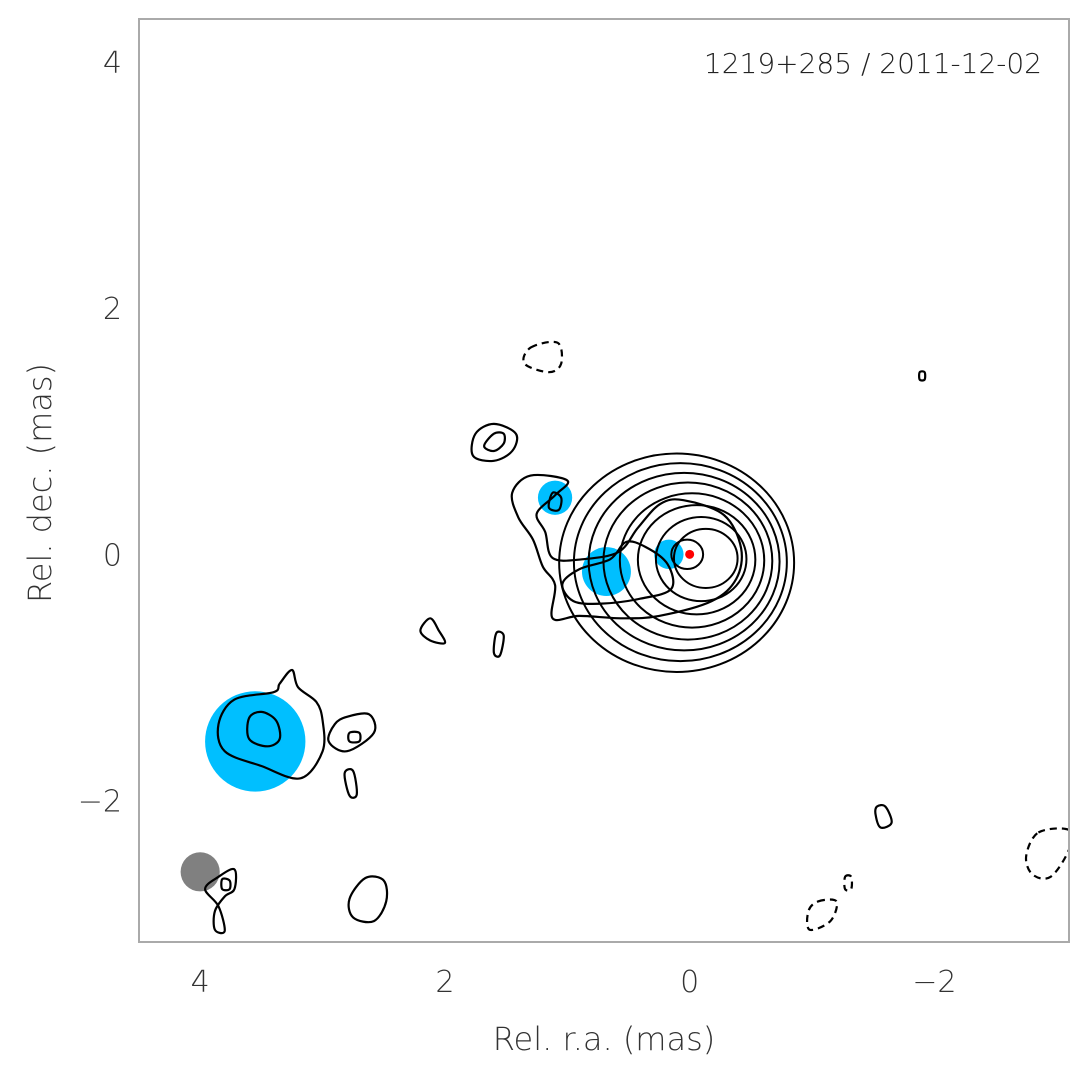 The image size is (1088, 1077). What do you see at coordinates (100, 801) in the screenshot?
I see `y-tick-label: −2` at bounding box center [100, 801].